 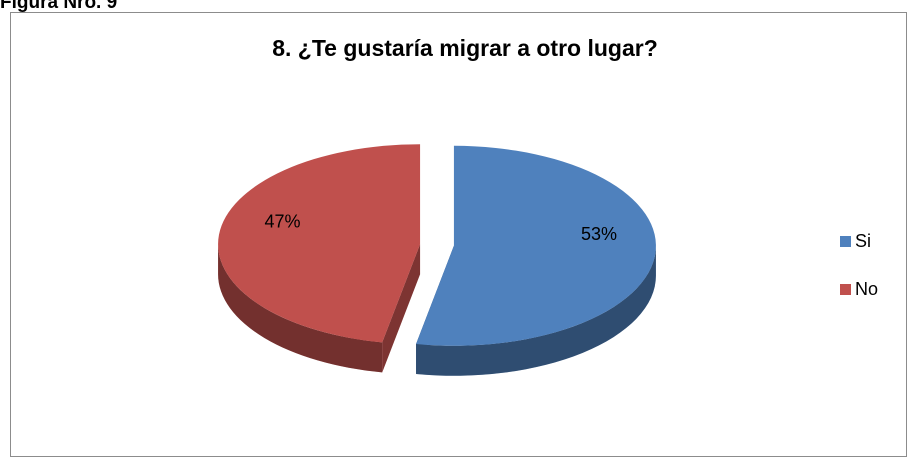 I want to click on data-label: 53%, so click(x=599, y=234).